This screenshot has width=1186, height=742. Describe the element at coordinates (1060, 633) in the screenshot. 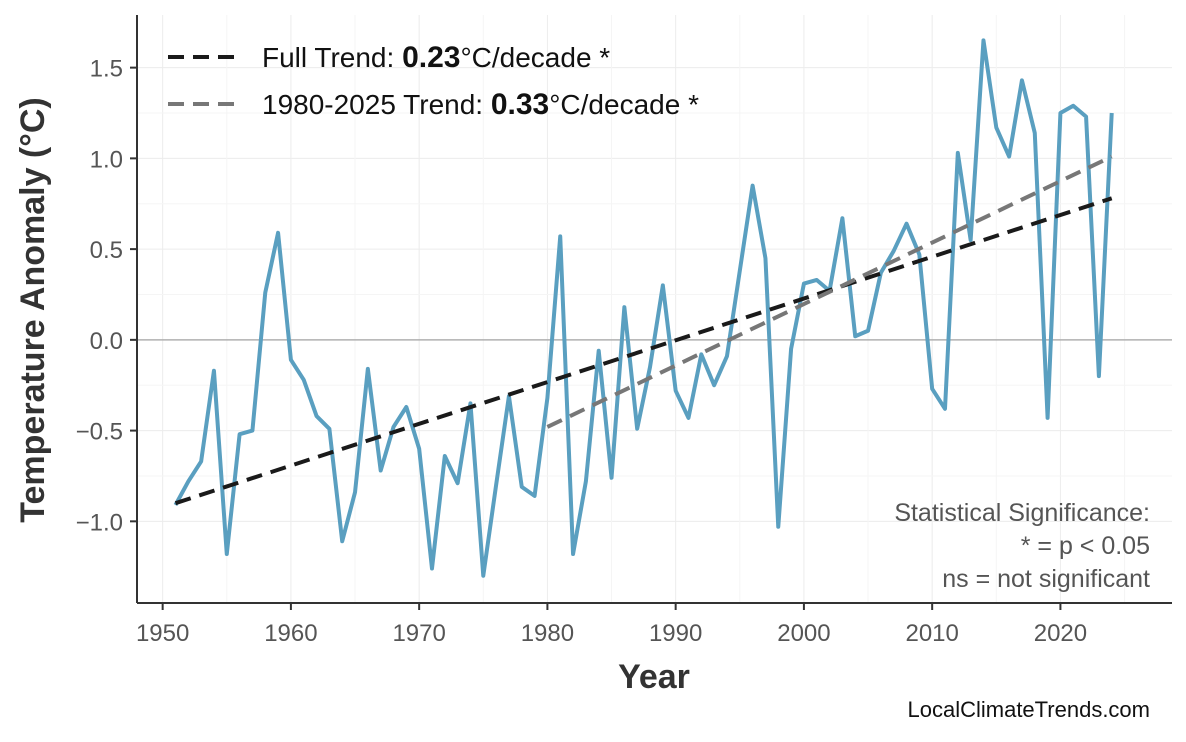

I see `x-tick-label: 2020` at that location.